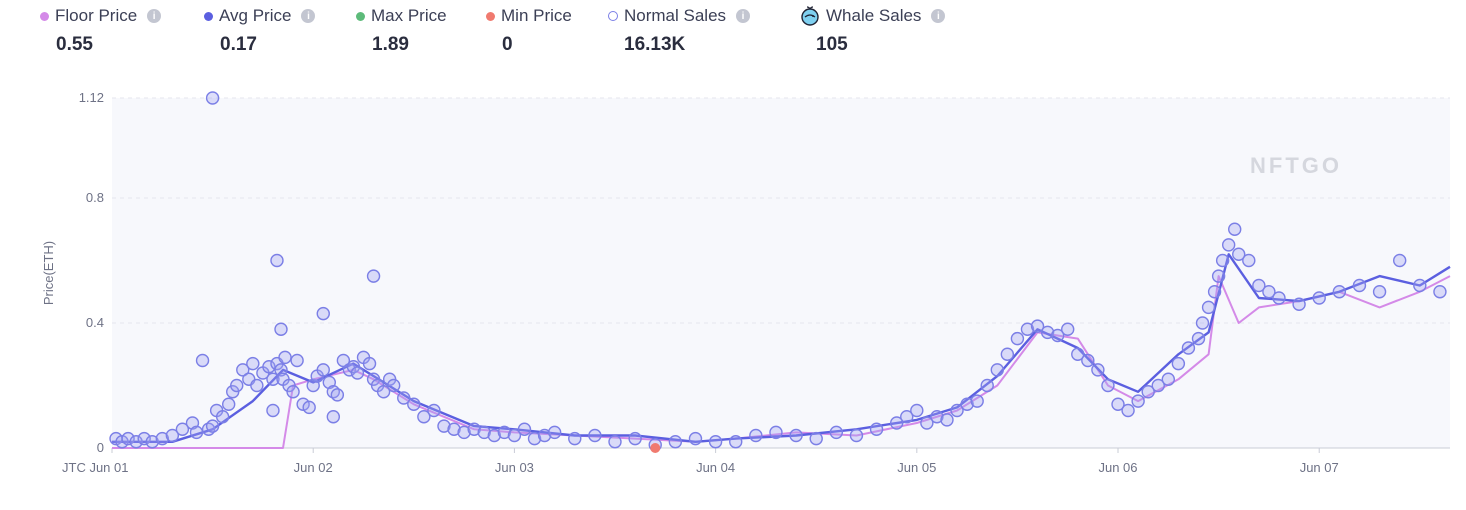  Describe the element at coordinates (655, 448) in the screenshot. I see `min-price-point` at that location.